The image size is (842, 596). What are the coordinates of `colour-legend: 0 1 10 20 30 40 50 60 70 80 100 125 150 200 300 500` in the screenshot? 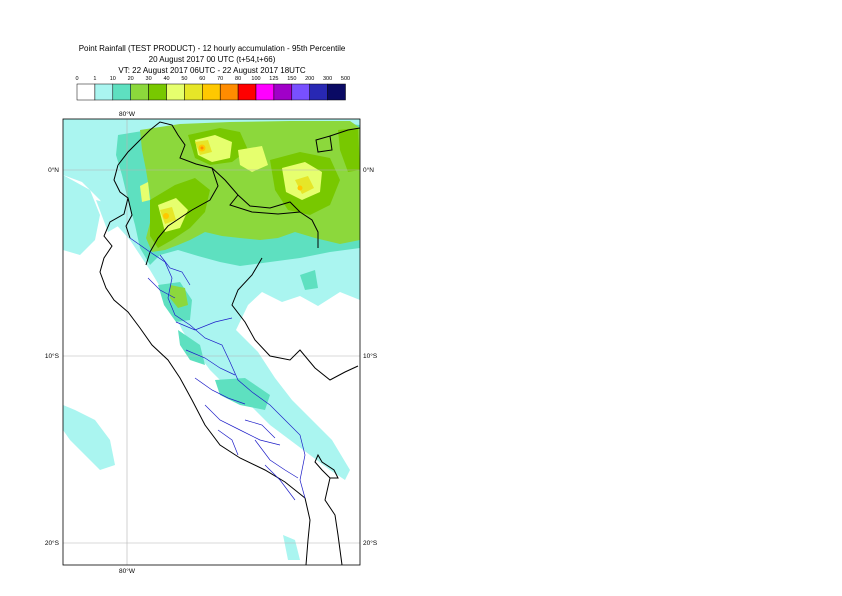 It's located at (212, 88).